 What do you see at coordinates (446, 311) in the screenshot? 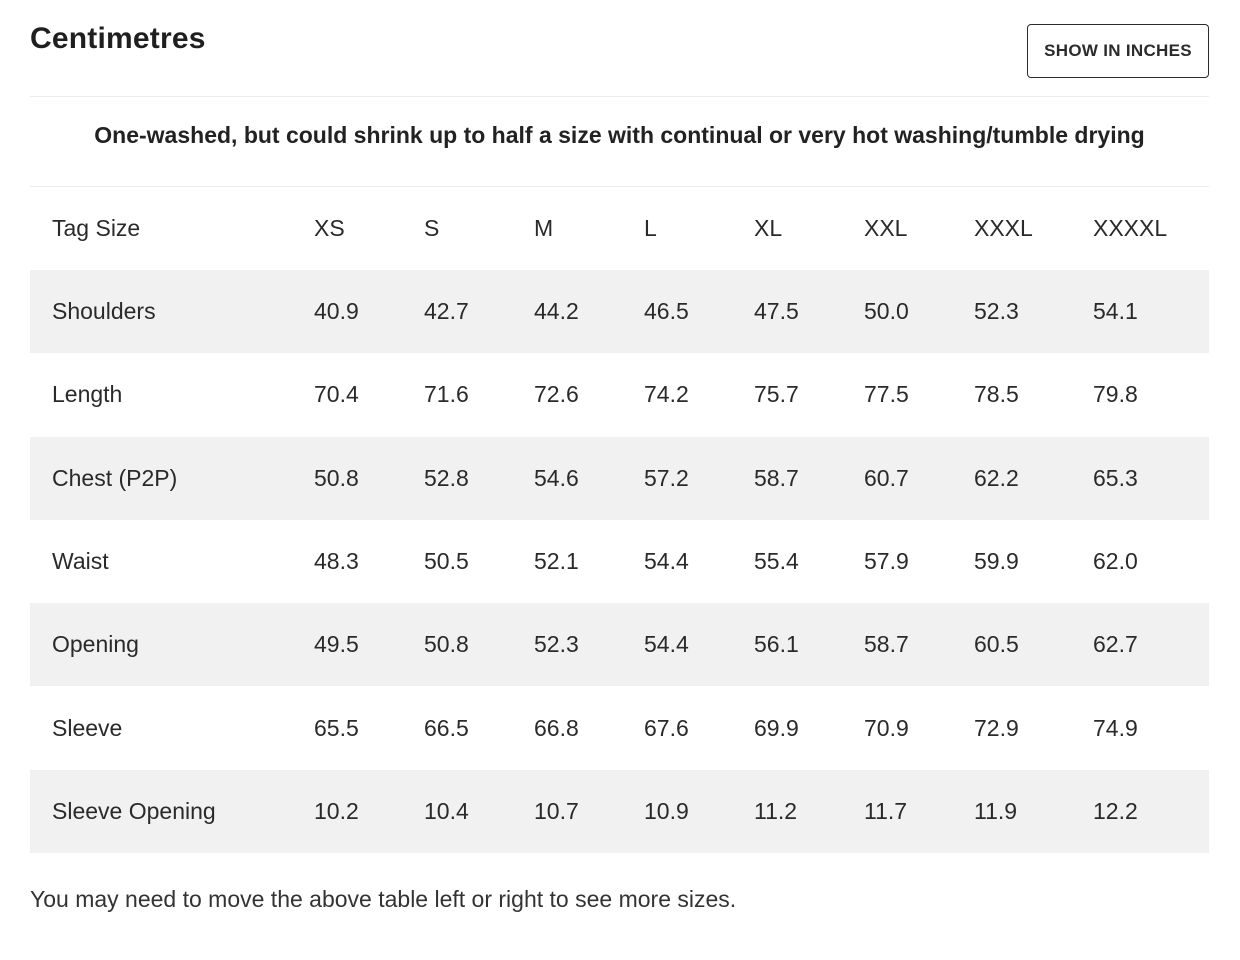
I see `measurement-cell: 42.7` at bounding box center [446, 311].